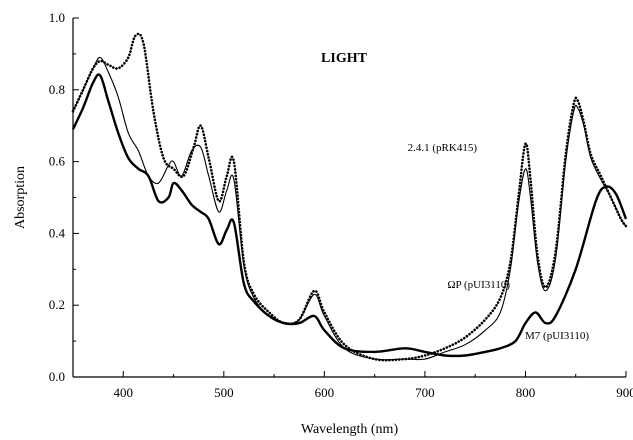  I want to click on x-axis-title: Wavelength (nm), so click(350, 429).